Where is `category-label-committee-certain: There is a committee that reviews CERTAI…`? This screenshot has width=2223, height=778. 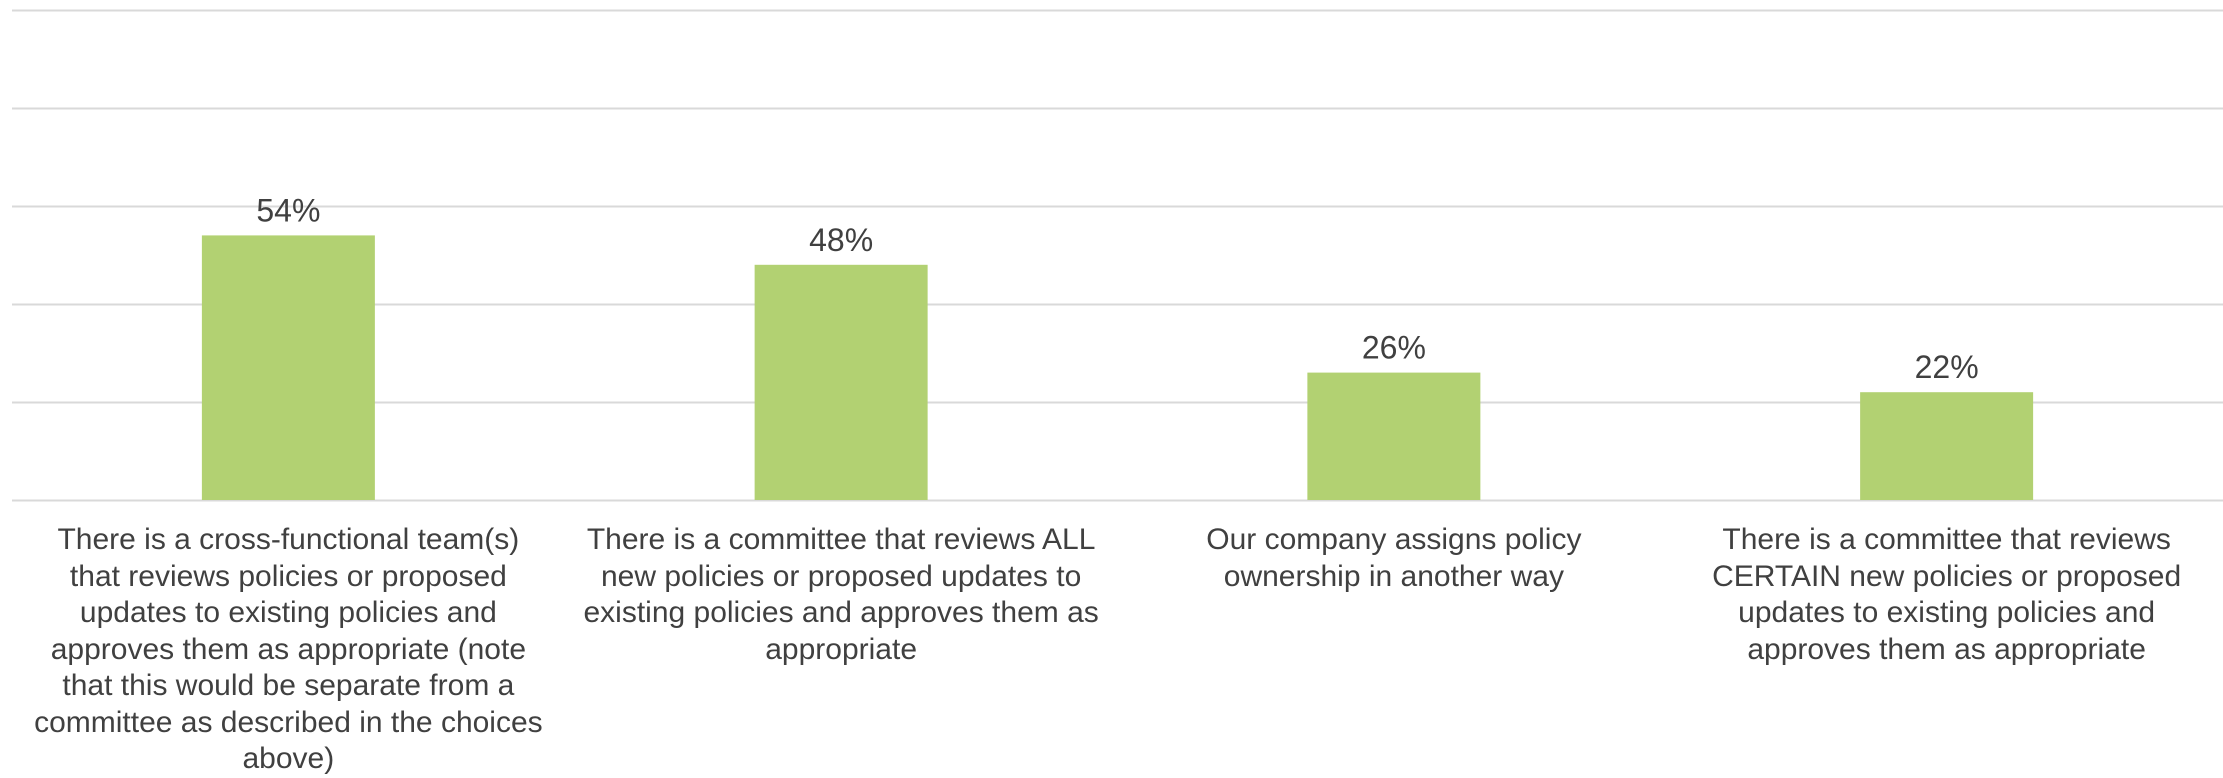
category-label-committee-certain: There is a committee that reviews CERTAI… is located at coordinates (1947, 594).